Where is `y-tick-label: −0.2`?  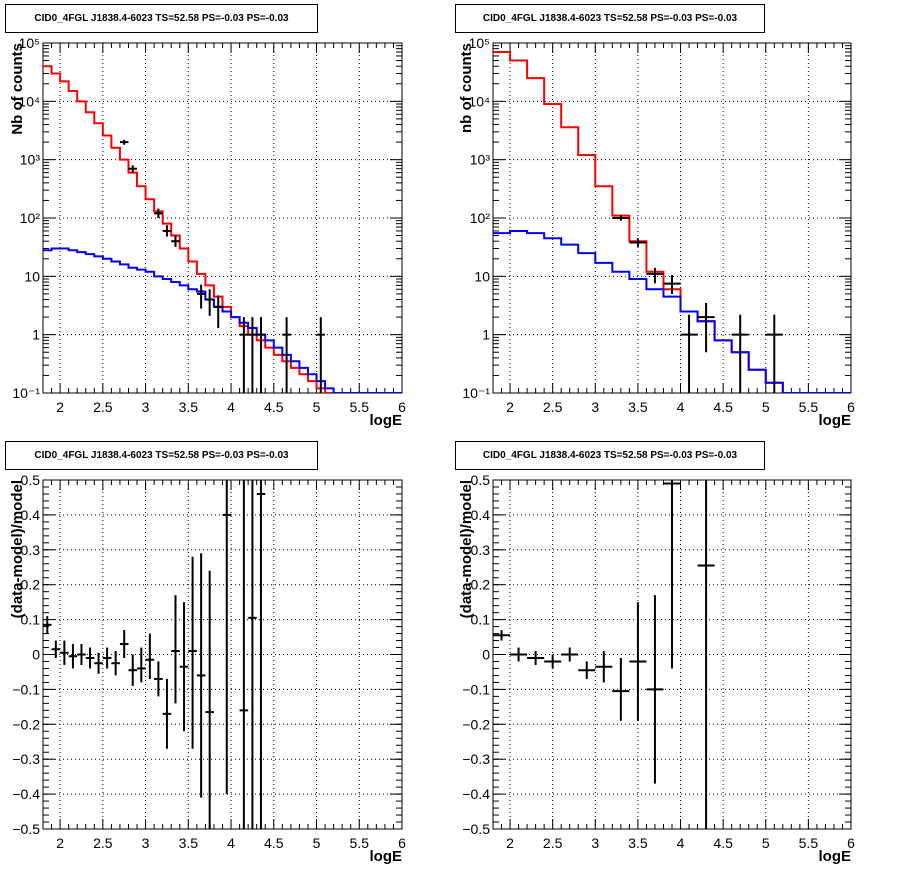
y-tick-label: −0.2 is located at coordinates (476, 724).